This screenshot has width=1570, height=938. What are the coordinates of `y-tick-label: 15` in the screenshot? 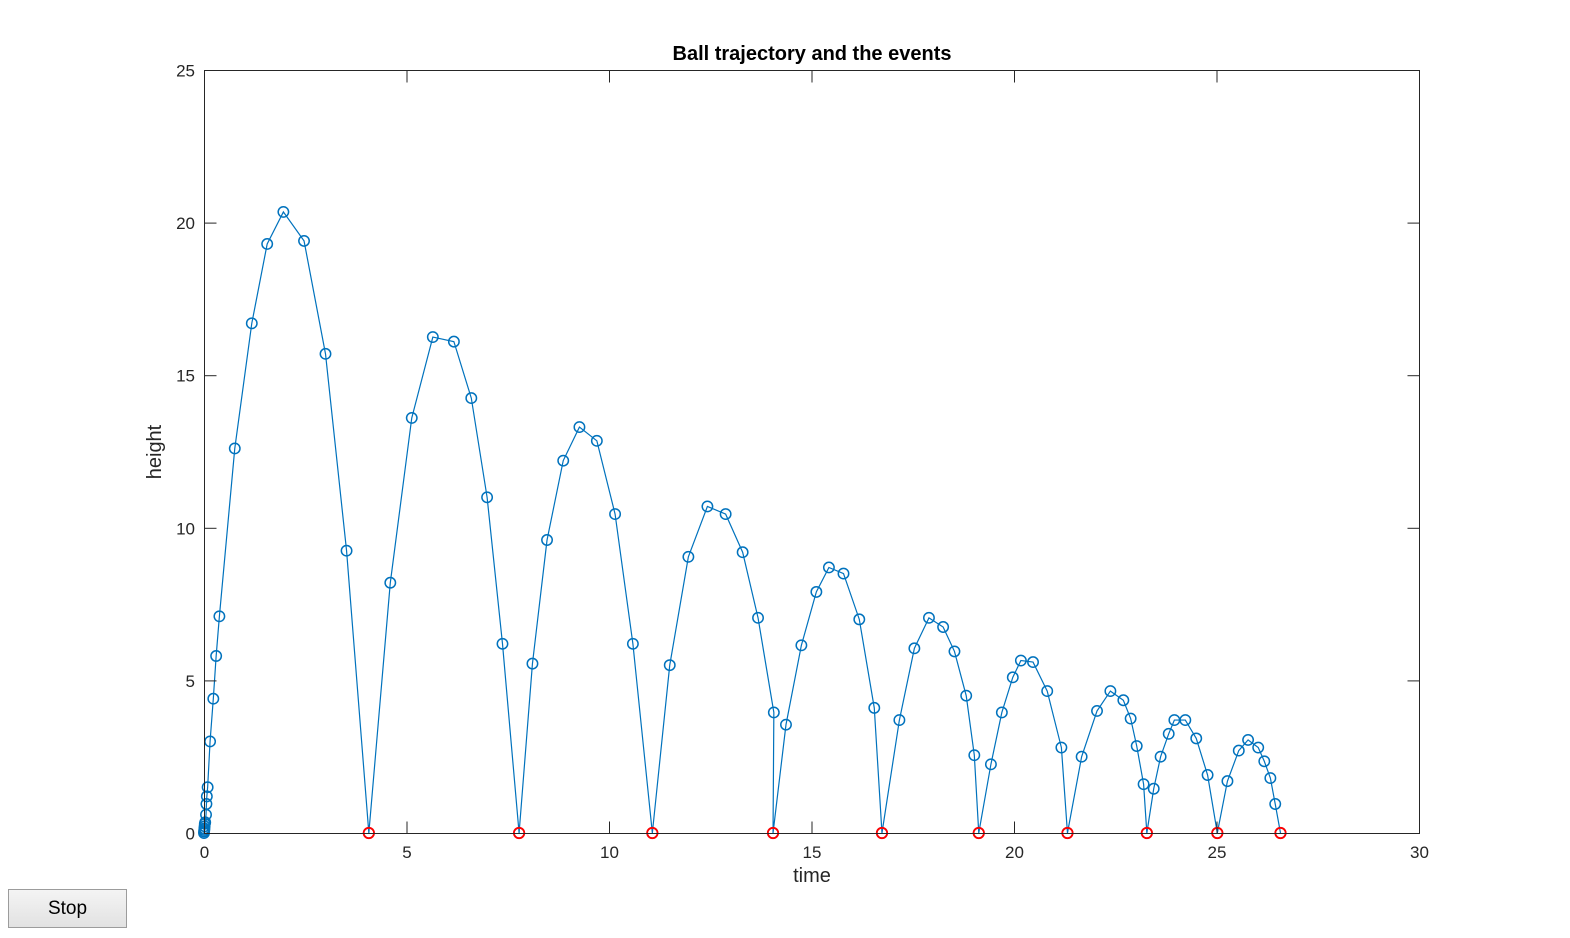 It's located at (185, 376).